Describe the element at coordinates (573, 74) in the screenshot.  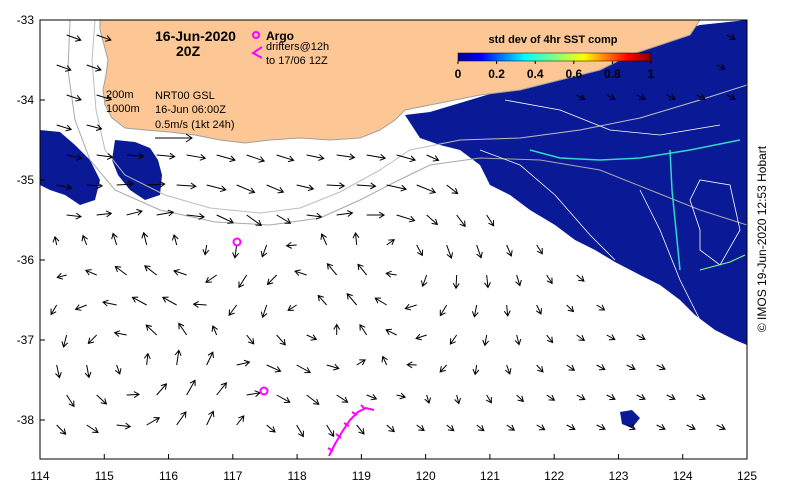
I see `colorbar-tick-label: 0.6` at that location.